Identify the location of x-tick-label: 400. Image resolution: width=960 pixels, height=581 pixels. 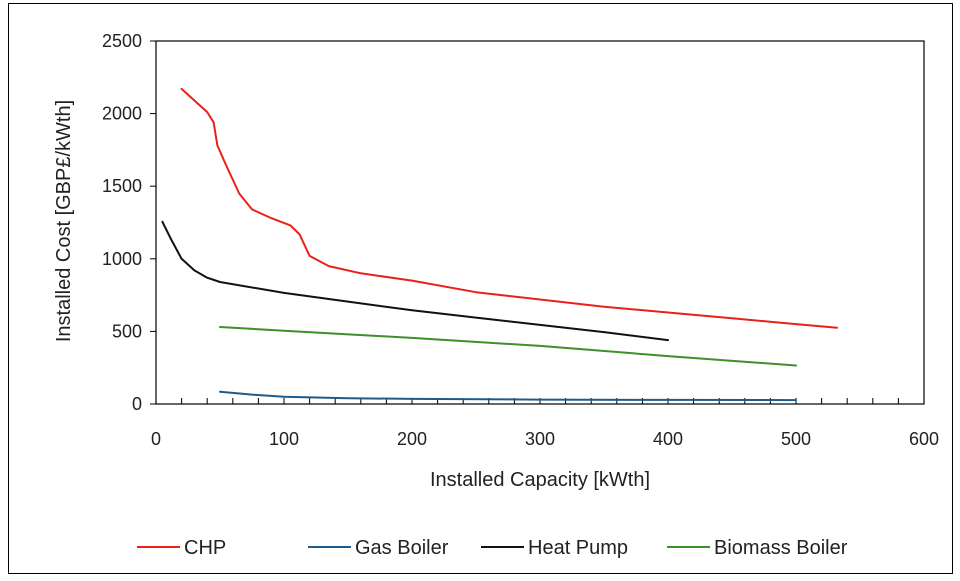
(668, 439).